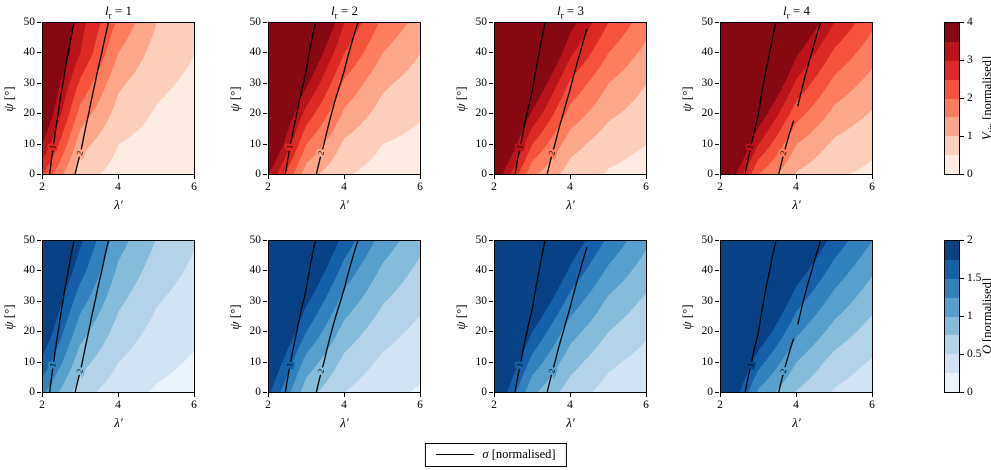  I want to click on y-tick-label: 20, so click(481, 331).